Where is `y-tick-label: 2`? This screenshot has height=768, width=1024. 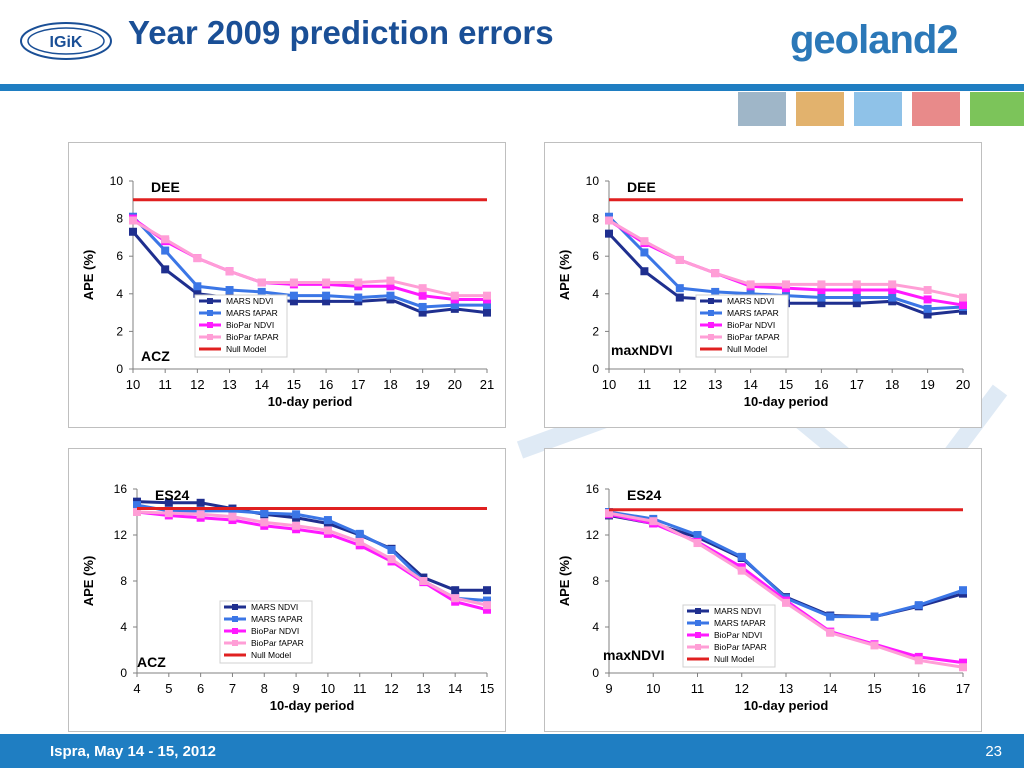 y-tick-label: 2 is located at coordinates (119, 331).